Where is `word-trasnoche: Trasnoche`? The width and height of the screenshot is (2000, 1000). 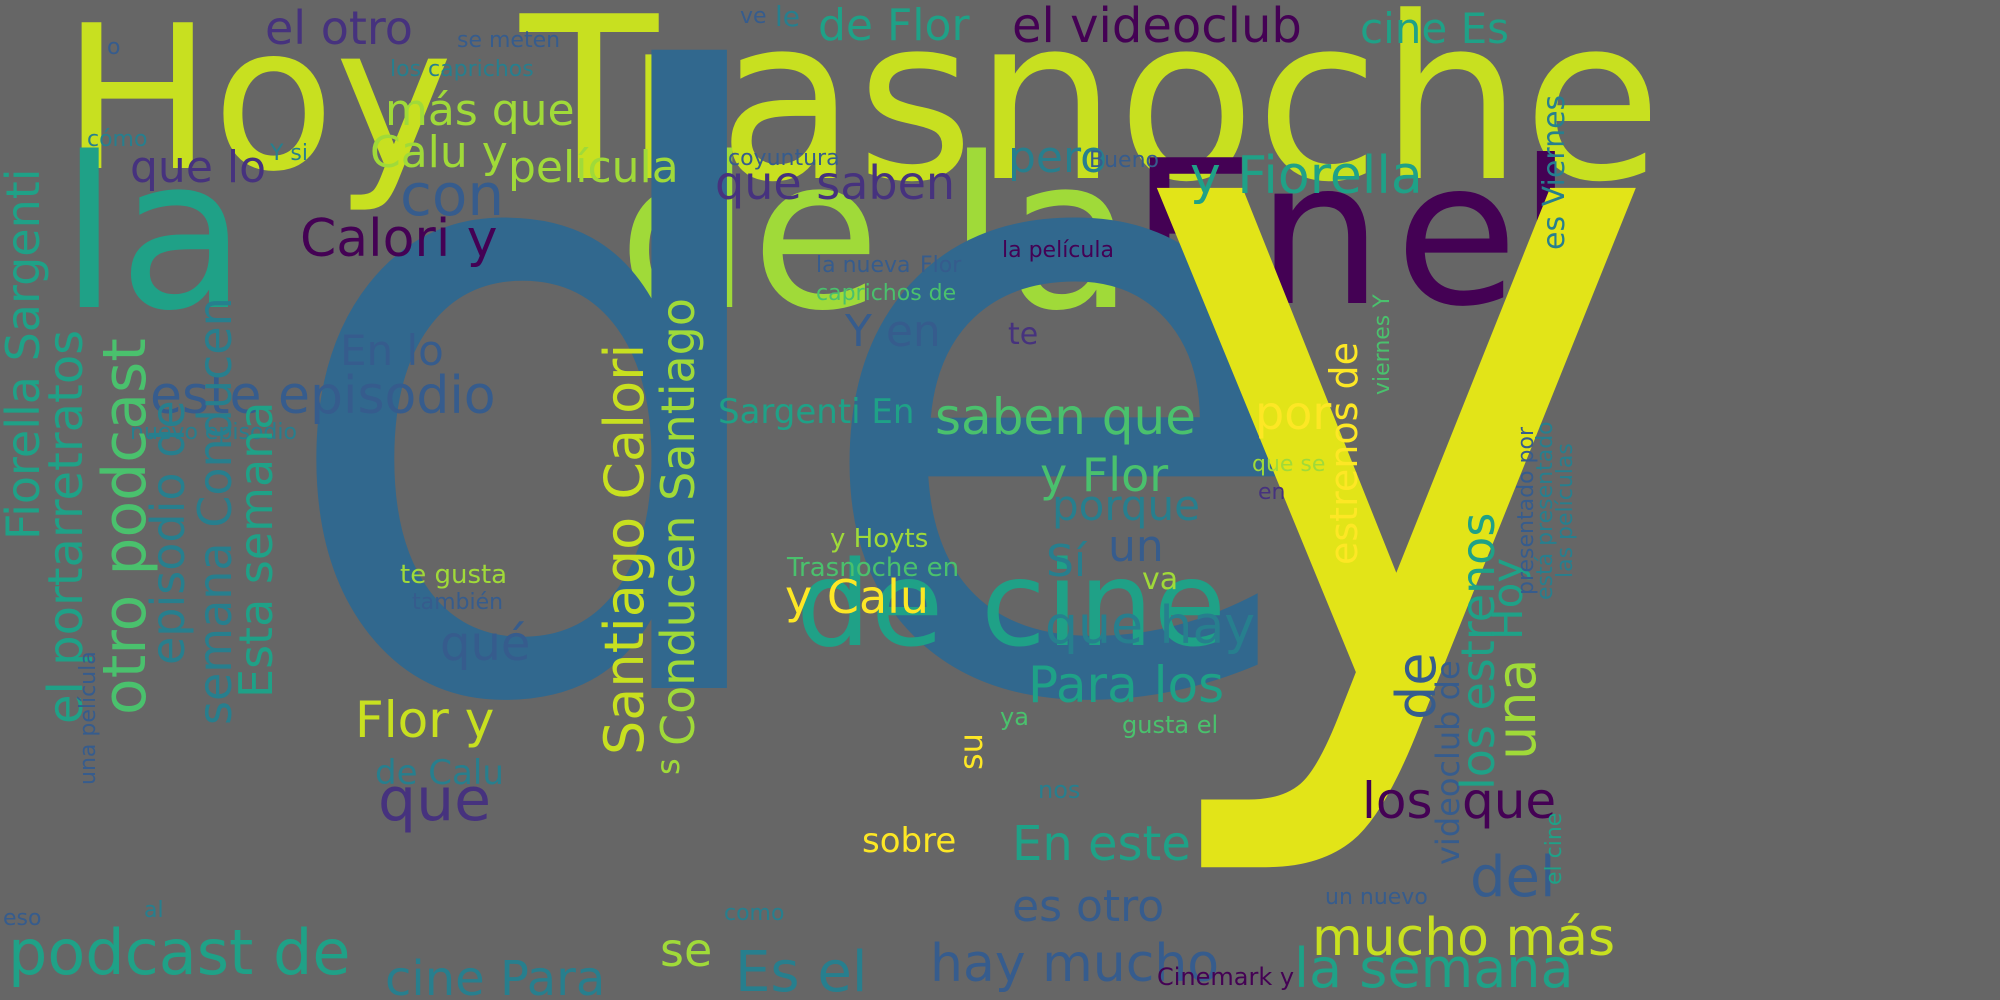
word-trasnoche: Trasnoche is located at coordinates (1091, 116).